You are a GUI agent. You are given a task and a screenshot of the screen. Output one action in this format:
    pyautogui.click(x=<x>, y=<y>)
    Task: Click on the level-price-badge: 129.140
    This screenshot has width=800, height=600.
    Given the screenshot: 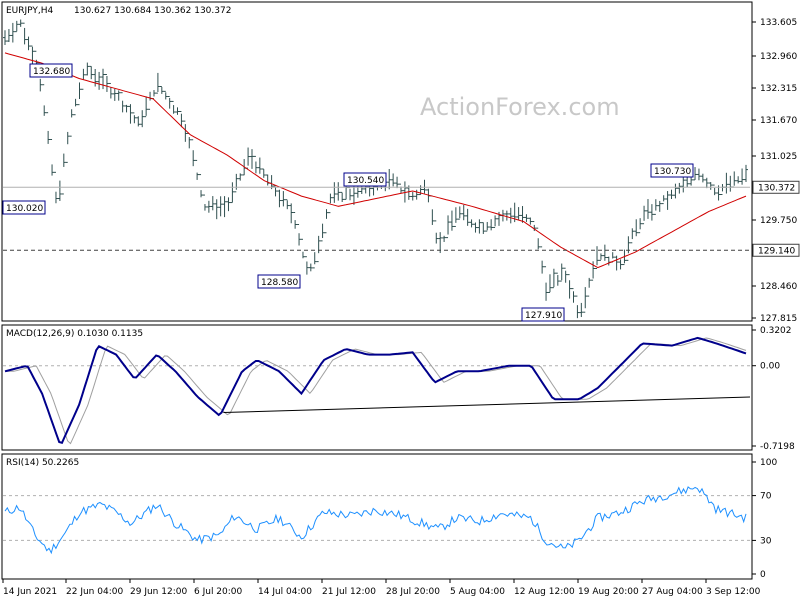 What is the action you would take?
    pyautogui.click(x=776, y=250)
    